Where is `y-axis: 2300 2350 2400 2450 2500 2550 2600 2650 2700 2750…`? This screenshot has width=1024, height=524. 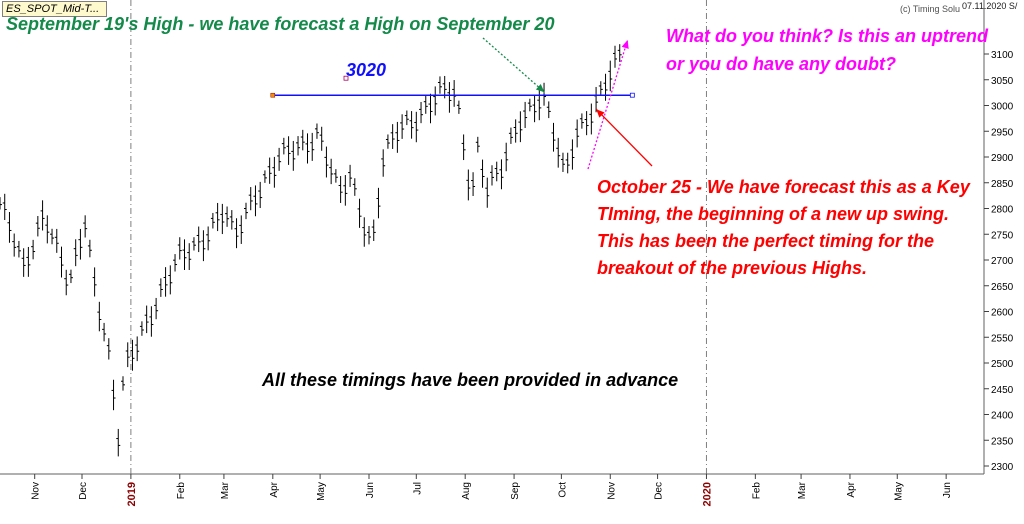 y-axis: 2300 2350 2400 2450 2500 2550 2600 2650 2700 2750… is located at coordinates (999, 261).